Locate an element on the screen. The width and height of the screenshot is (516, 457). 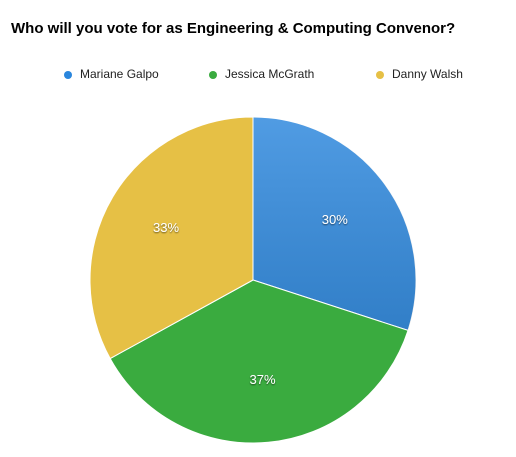
slice-label: 30% is located at coordinates (335, 219).